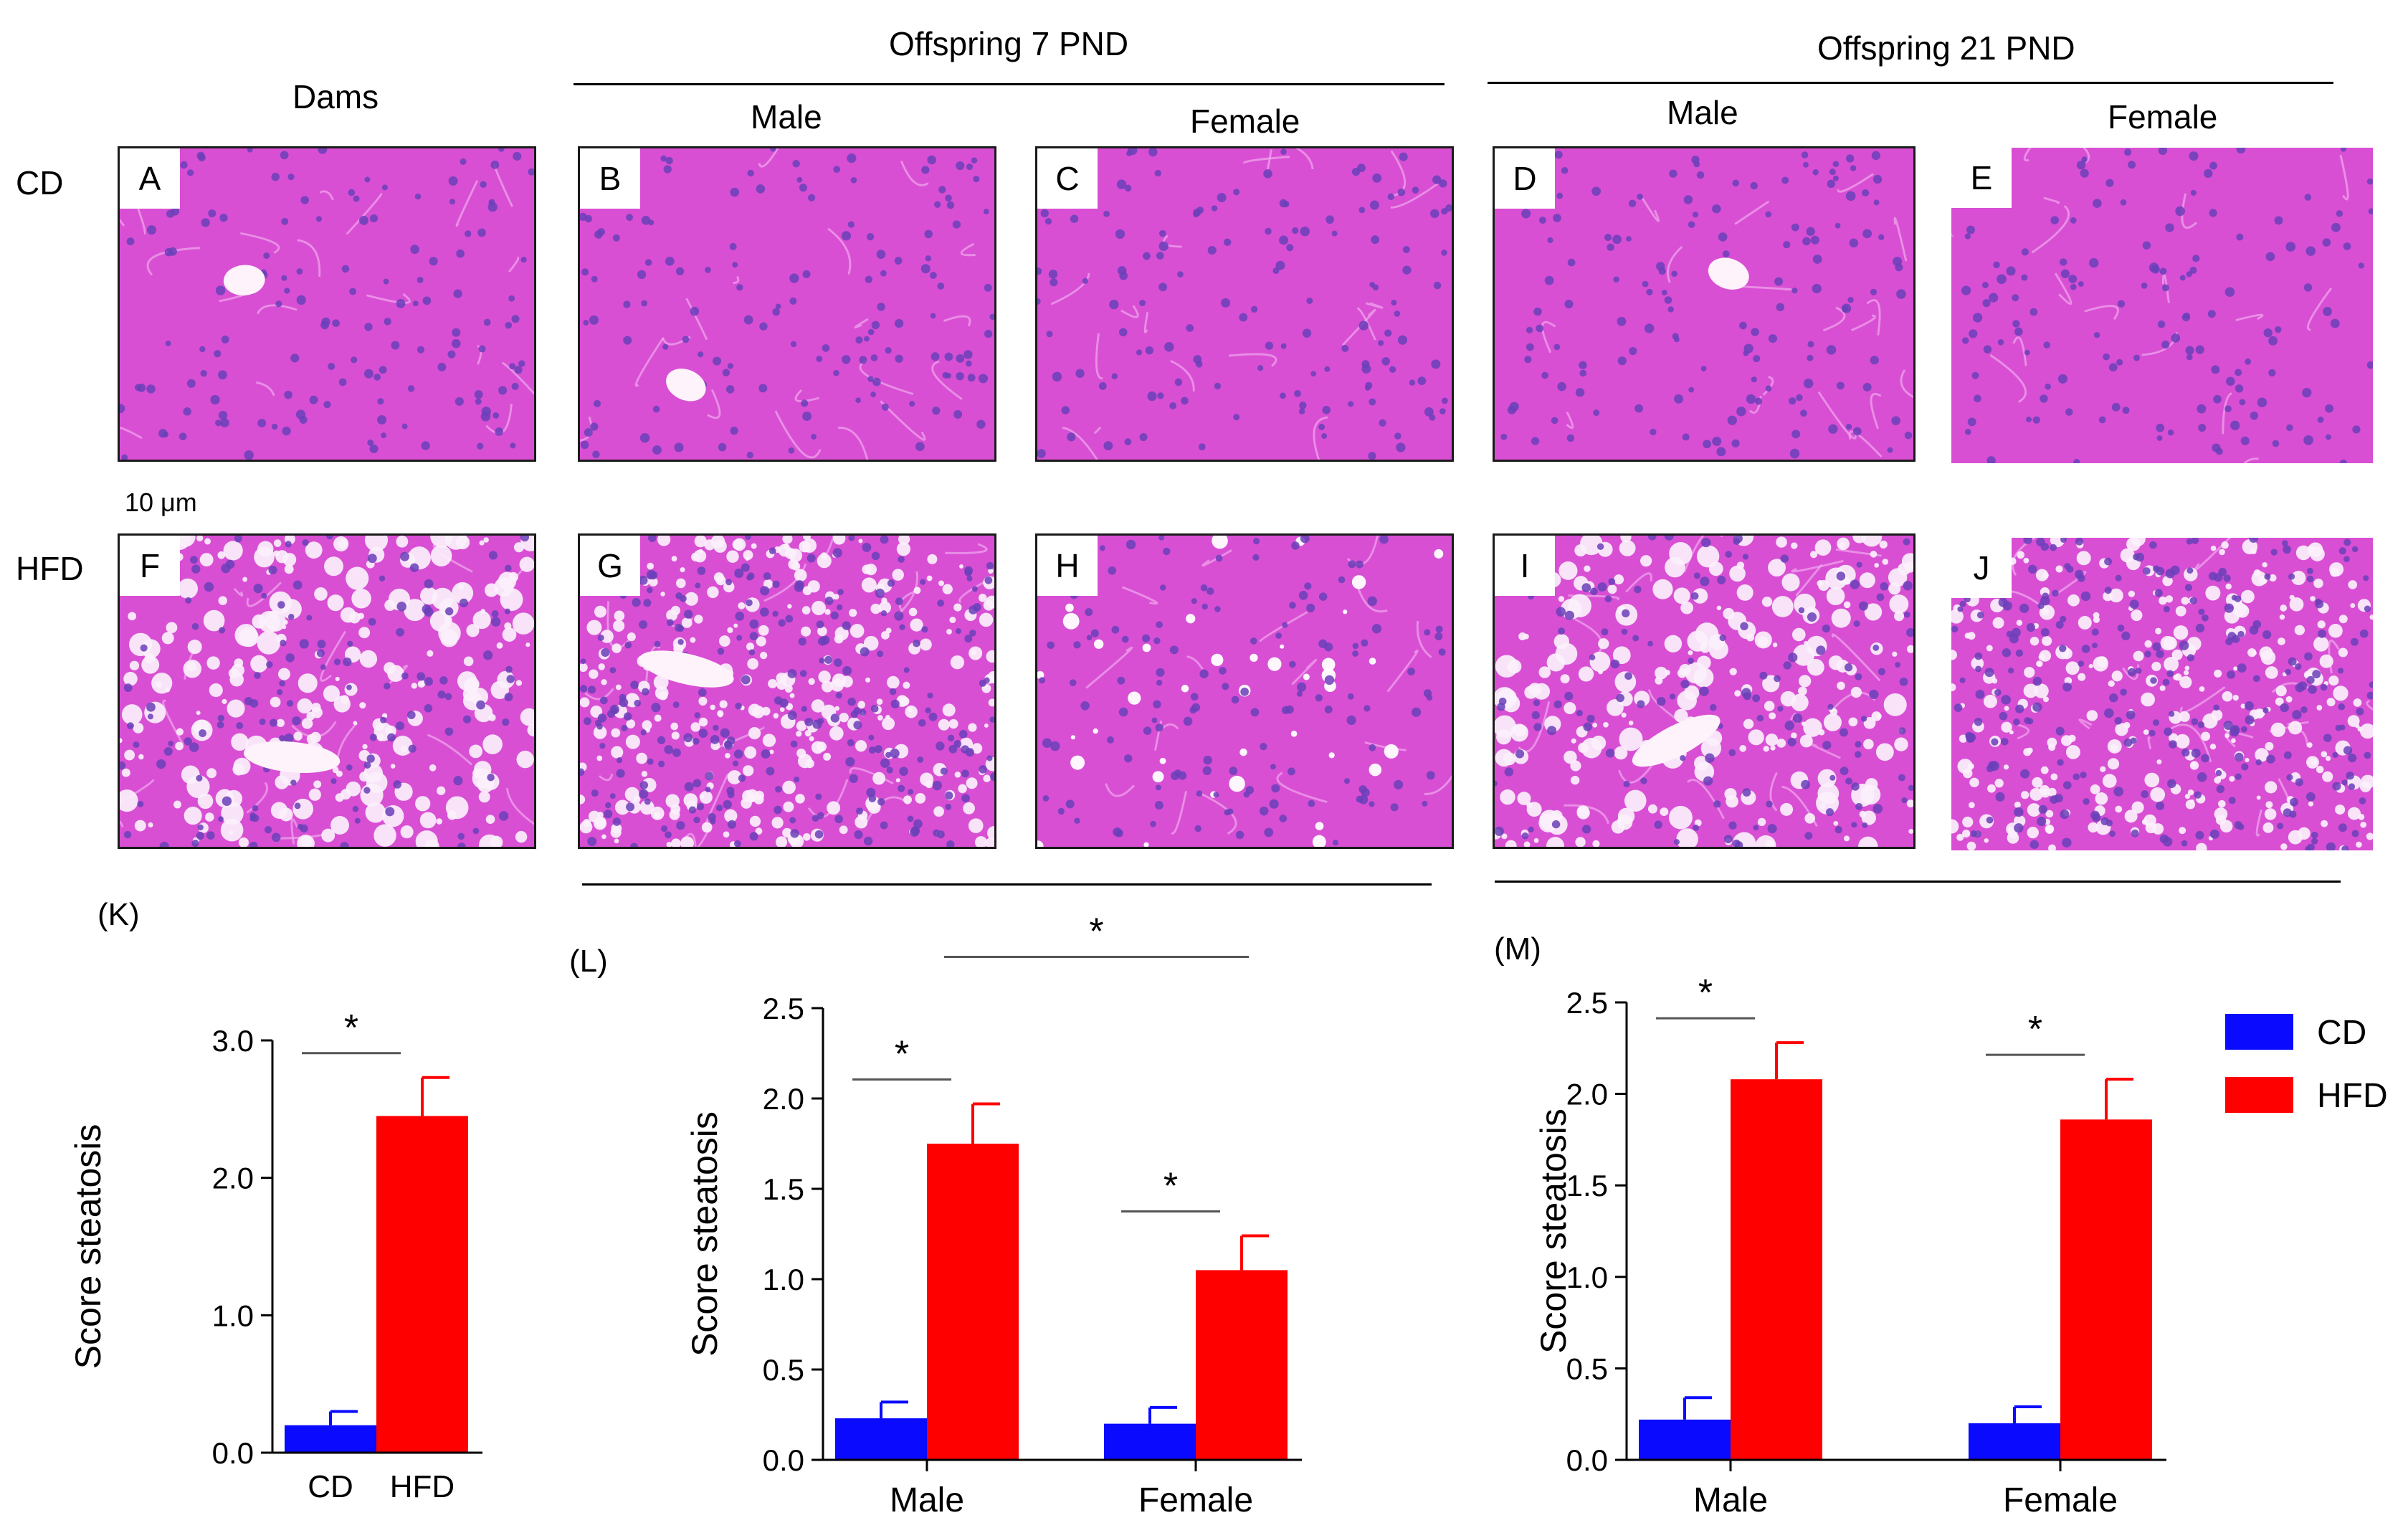 This screenshot has width=2408, height=1533. Describe the element at coordinates (2341, 1033) in the screenshot. I see `legend-label-cd: CD` at that location.